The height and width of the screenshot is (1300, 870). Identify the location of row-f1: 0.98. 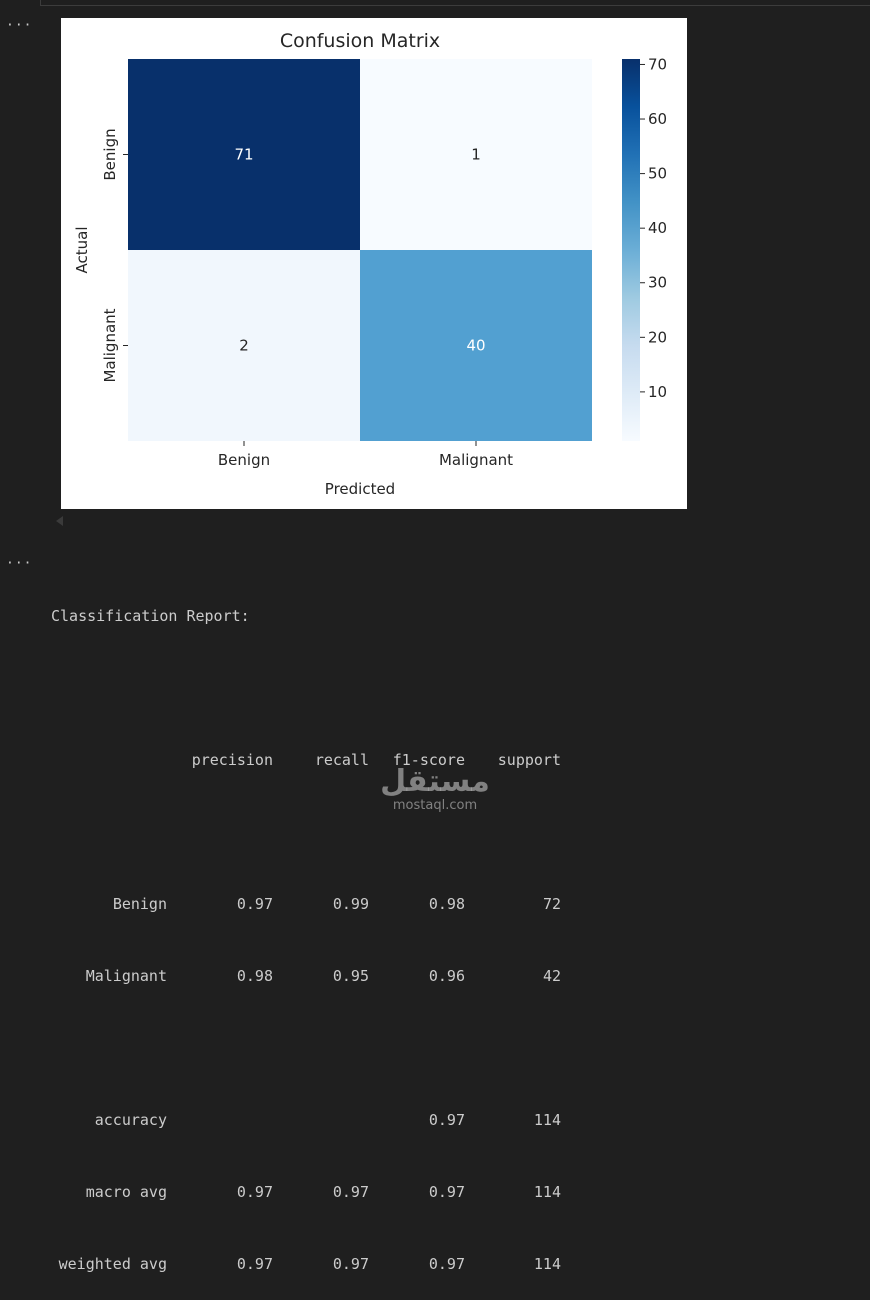
(446, 904).